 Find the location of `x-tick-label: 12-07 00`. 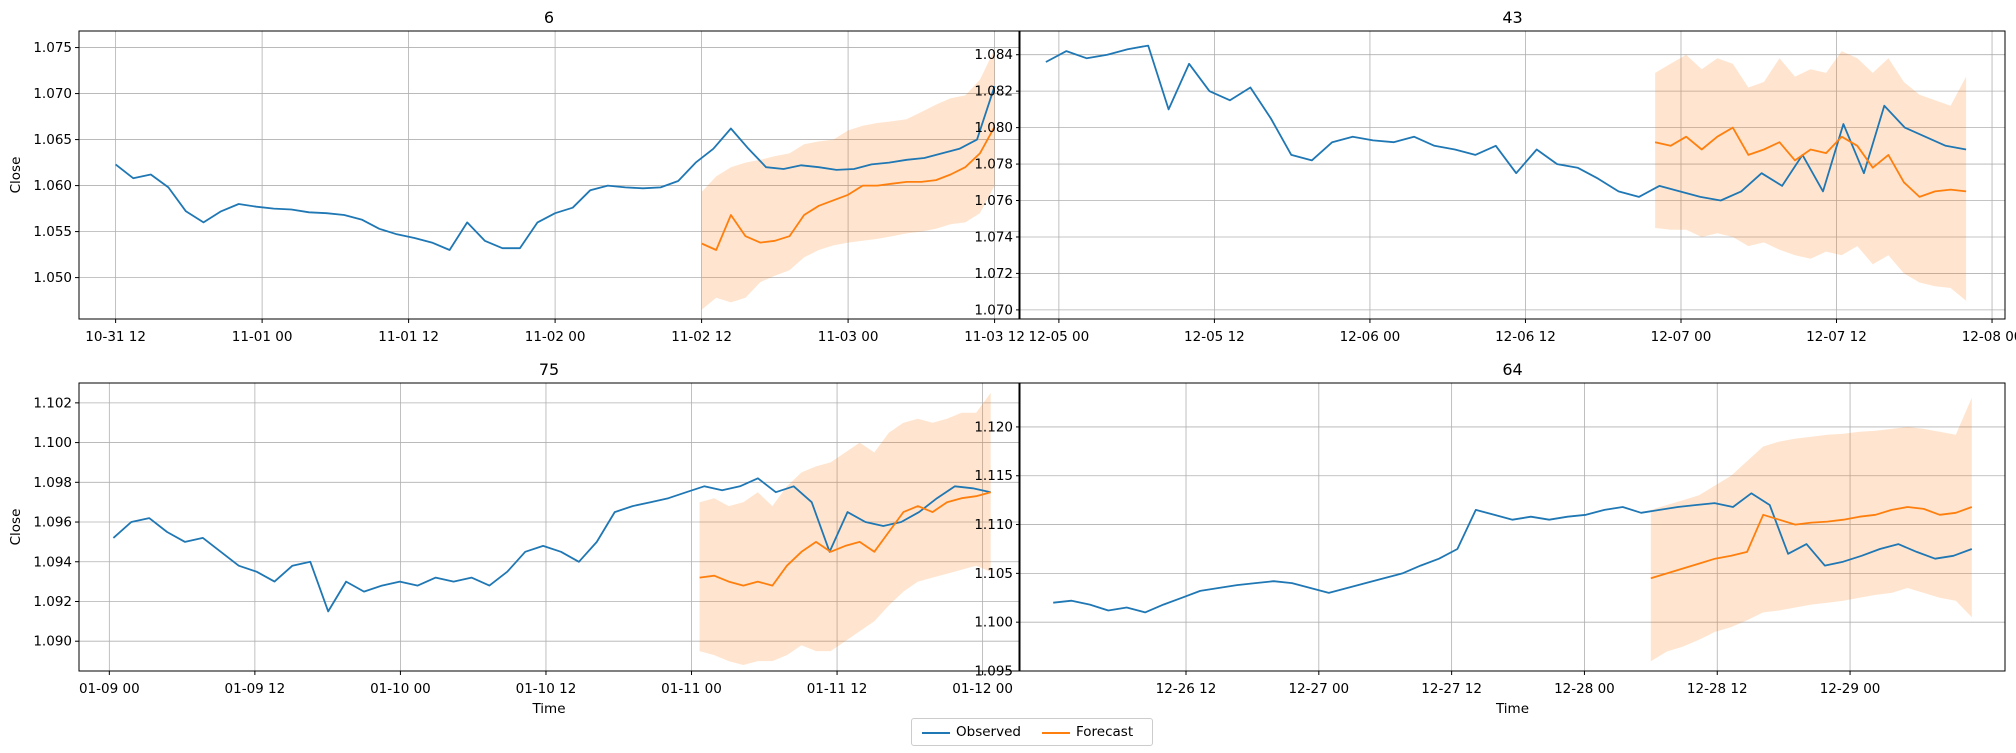

x-tick-label: 12-07 00 is located at coordinates (1681, 337).